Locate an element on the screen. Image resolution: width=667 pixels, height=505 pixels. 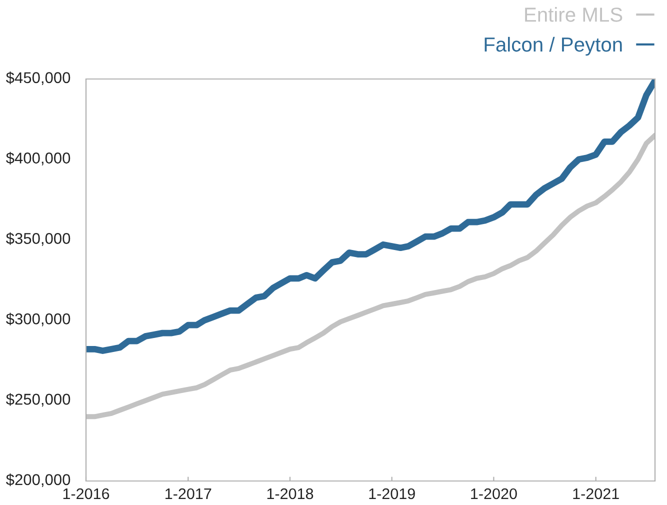
x-tick-label: 1-2017 is located at coordinates (189, 494).